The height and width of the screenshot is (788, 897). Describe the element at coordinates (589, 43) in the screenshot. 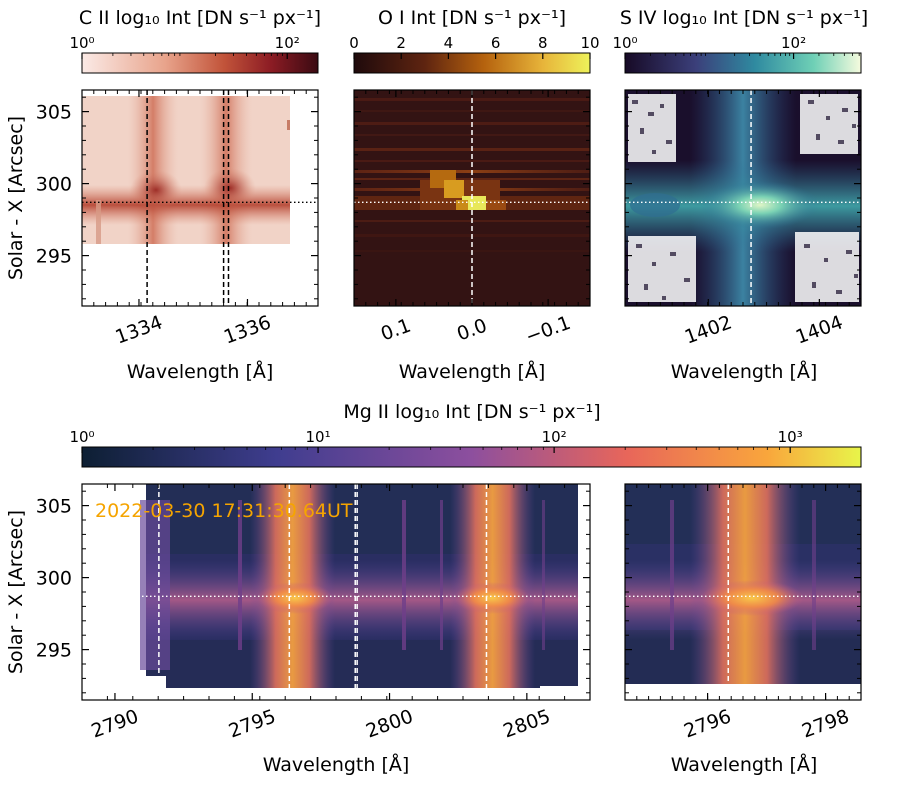

I see `oi-cb-tick-label-5: 10` at that location.